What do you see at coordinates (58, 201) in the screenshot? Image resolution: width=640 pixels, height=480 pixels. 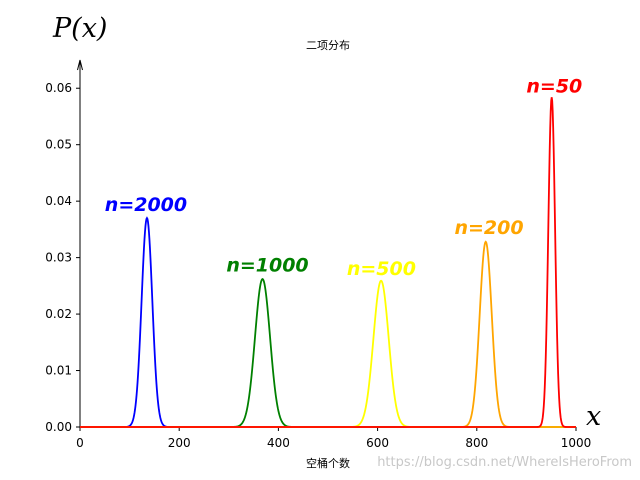 I see `y-tick-label: 0.04` at bounding box center [58, 201].